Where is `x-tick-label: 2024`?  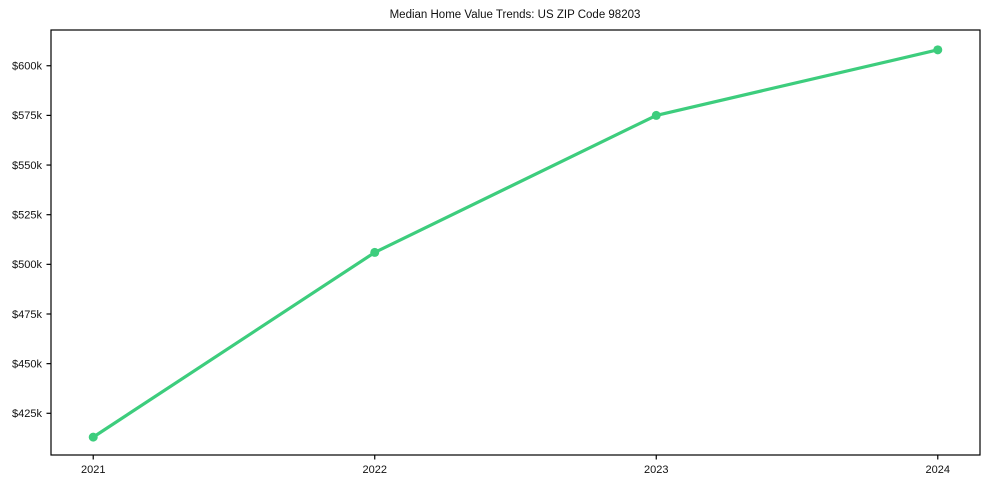
x-tick-label: 2024 is located at coordinates (938, 470).